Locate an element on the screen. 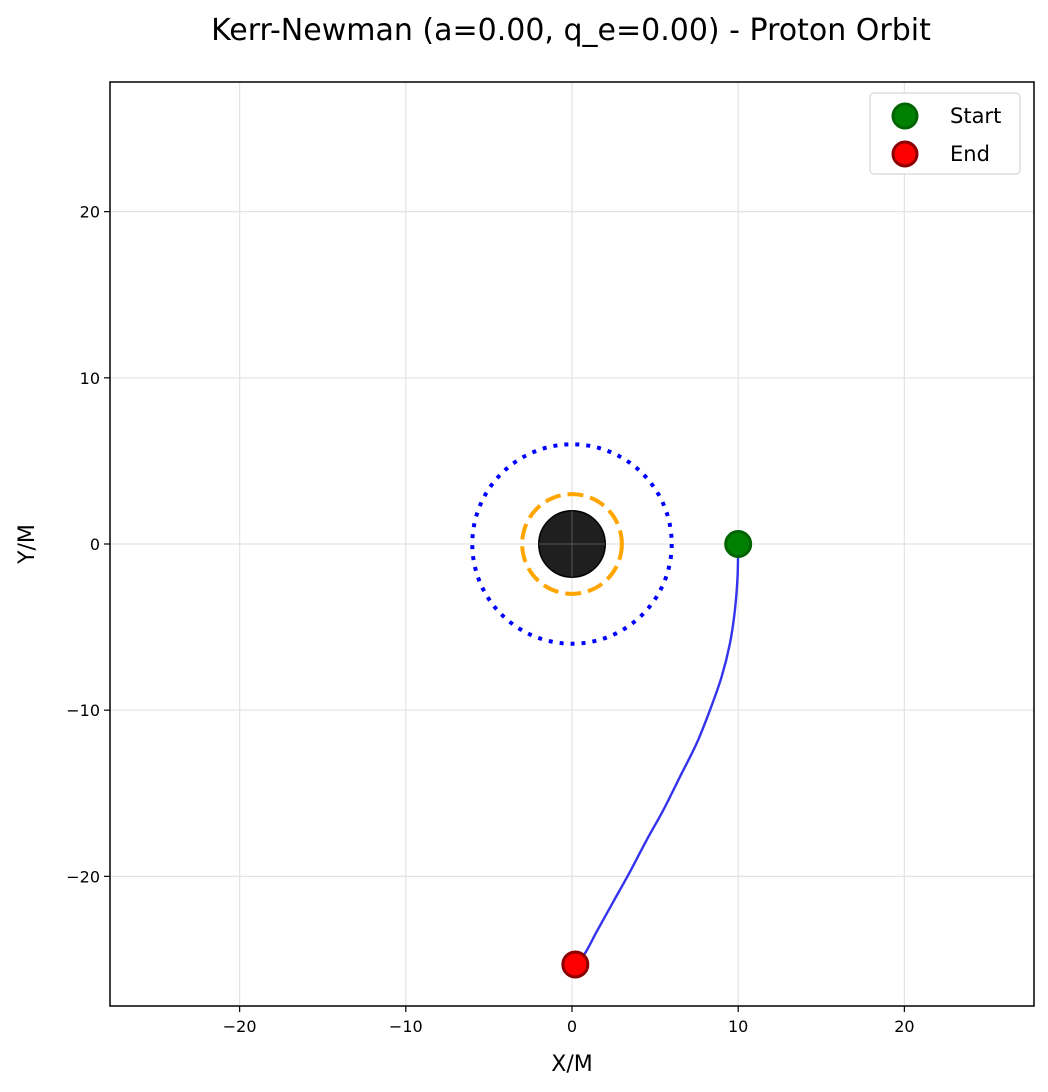 This screenshot has height=1092, width=1048. x-tick-label: 0 is located at coordinates (572, 1026).